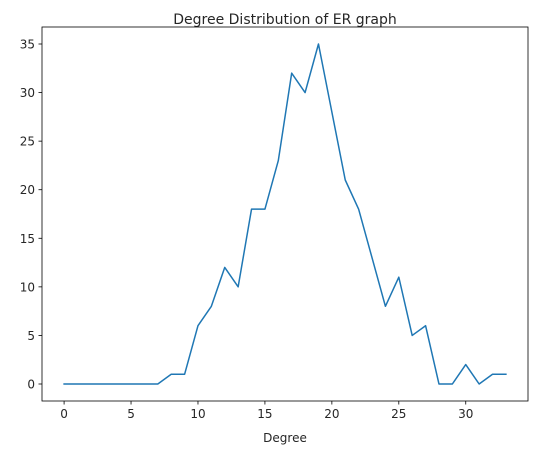  What do you see at coordinates (27, 45) in the screenshot?
I see `y-tick-label: 35` at bounding box center [27, 45].